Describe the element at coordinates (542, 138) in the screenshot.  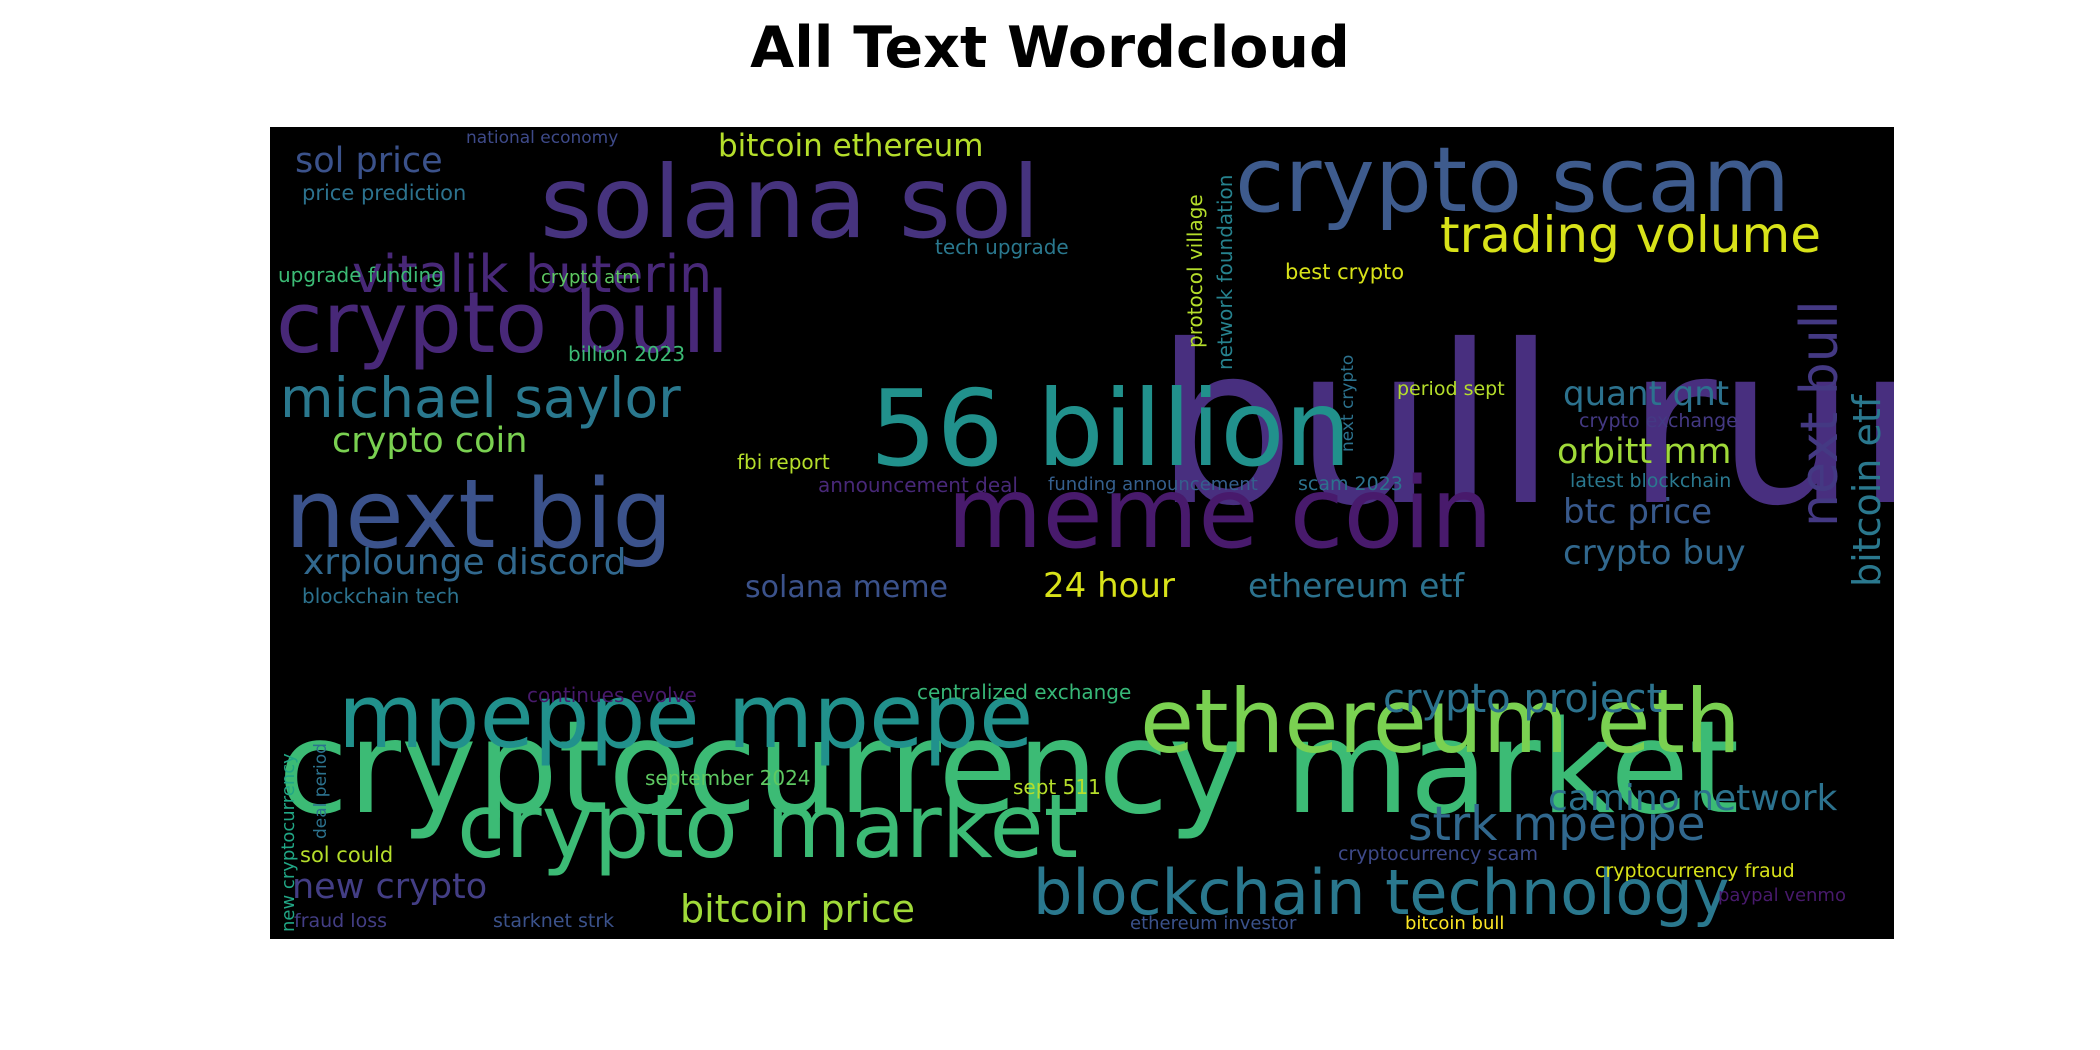
I see `word-national-economy: national economy` at that location.